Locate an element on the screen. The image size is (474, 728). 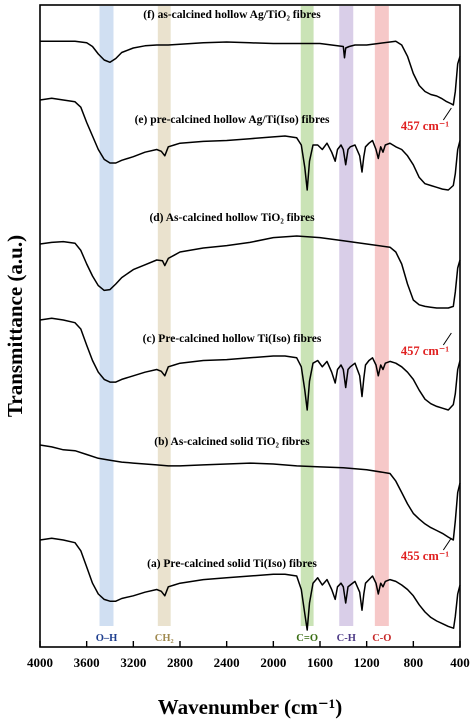
y-axis-title: Transmittance (a.u.) is located at coordinates (15, 326).